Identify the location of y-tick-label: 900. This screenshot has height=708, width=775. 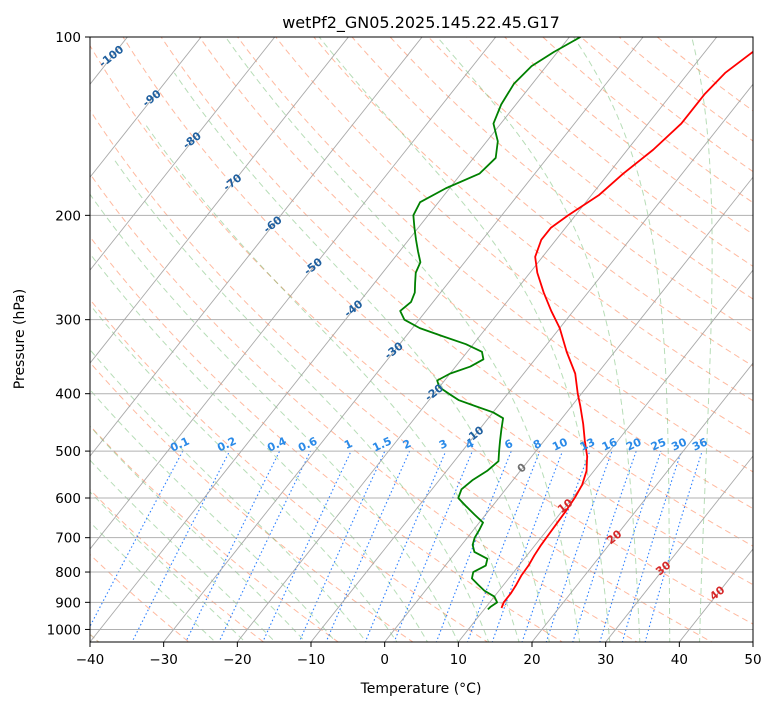
(68, 603).